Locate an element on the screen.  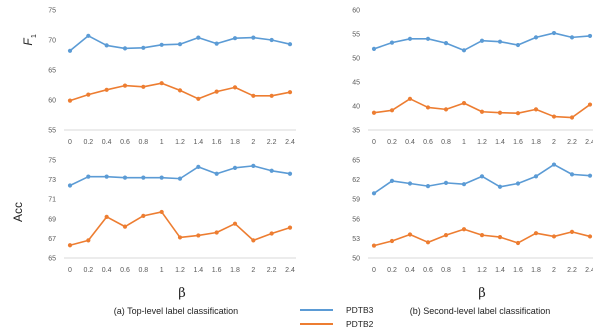
y-tick-label: 70 is located at coordinates (52, 41).